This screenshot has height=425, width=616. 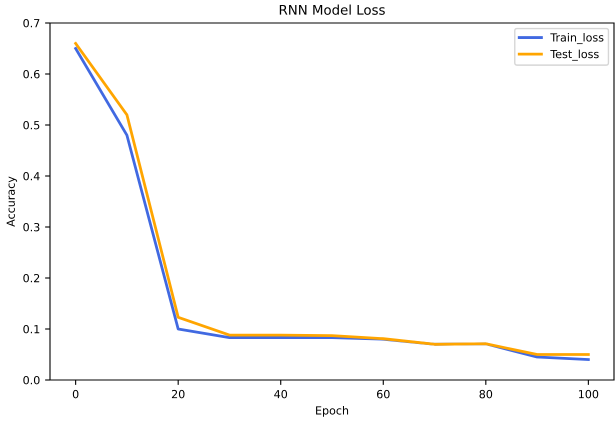 What do you see at coordinates (31, 380) in the screenshot?
I see `y-tick-label: 0.0` at bounding box center [31, 380].